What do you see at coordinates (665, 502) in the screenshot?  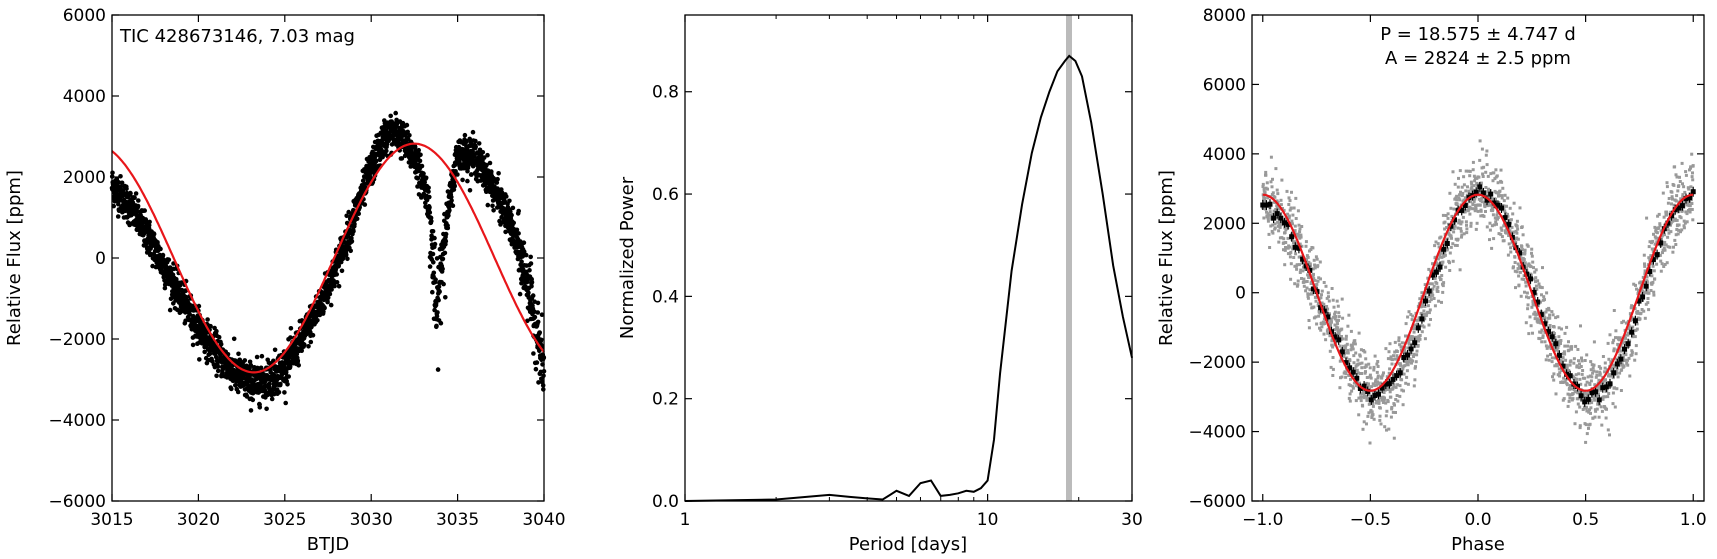 I see `y-tick-label: 0.0` at bounding box center [665, 502].